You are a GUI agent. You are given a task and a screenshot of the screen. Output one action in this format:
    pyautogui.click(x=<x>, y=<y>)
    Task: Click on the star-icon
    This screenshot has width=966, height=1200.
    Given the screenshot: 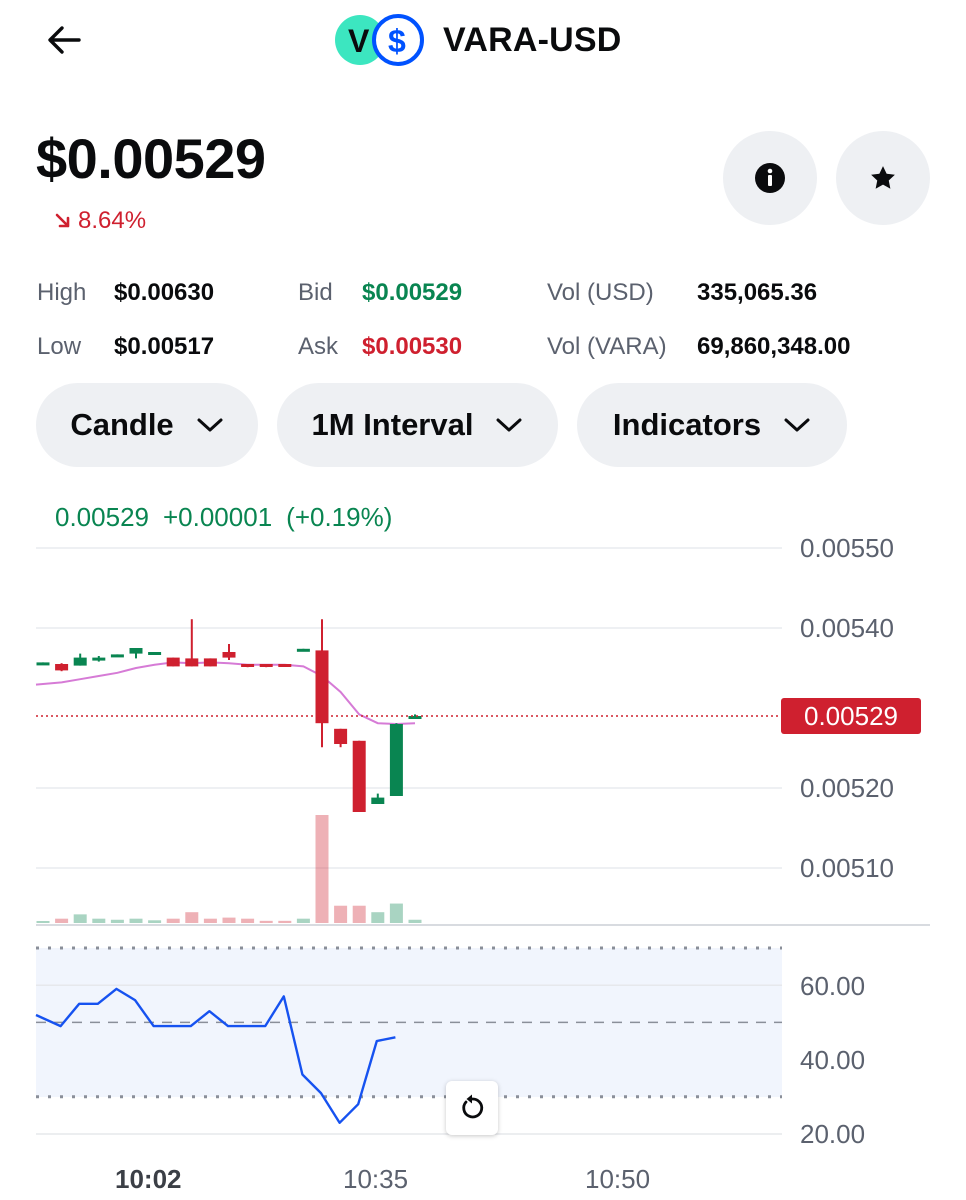 What is the action you would take?
    pyautogui.click(x=883, y=177)
    